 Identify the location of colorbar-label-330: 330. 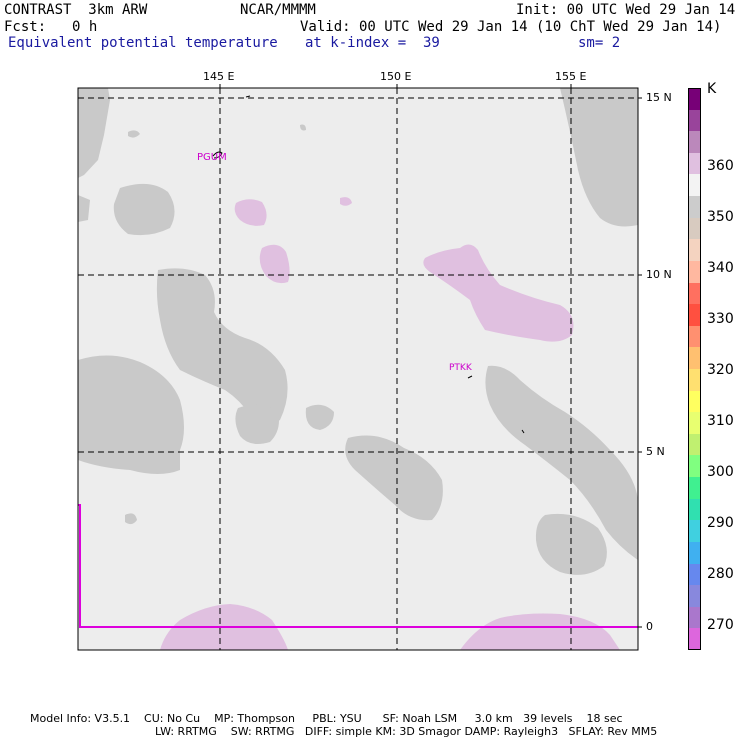
(720, 319).